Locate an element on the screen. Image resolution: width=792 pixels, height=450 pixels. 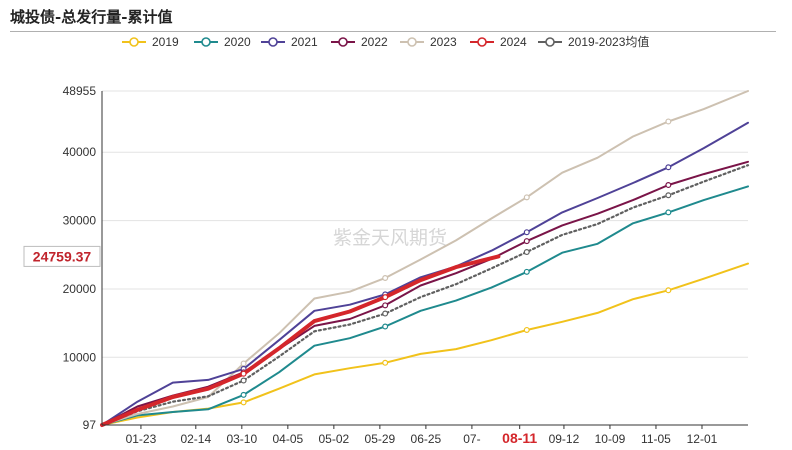
legend: 2019 2020 2021 2022 2023 2024 2019-2023均值 is located at coordinates (385, 41).